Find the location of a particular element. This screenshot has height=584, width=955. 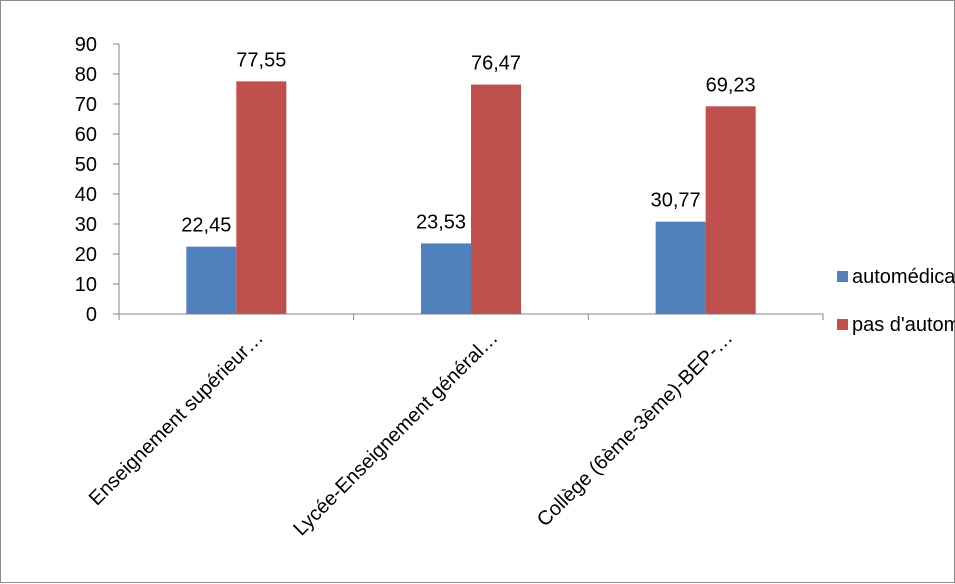

data-label: 23,53 is located at coordinates (441, 222).